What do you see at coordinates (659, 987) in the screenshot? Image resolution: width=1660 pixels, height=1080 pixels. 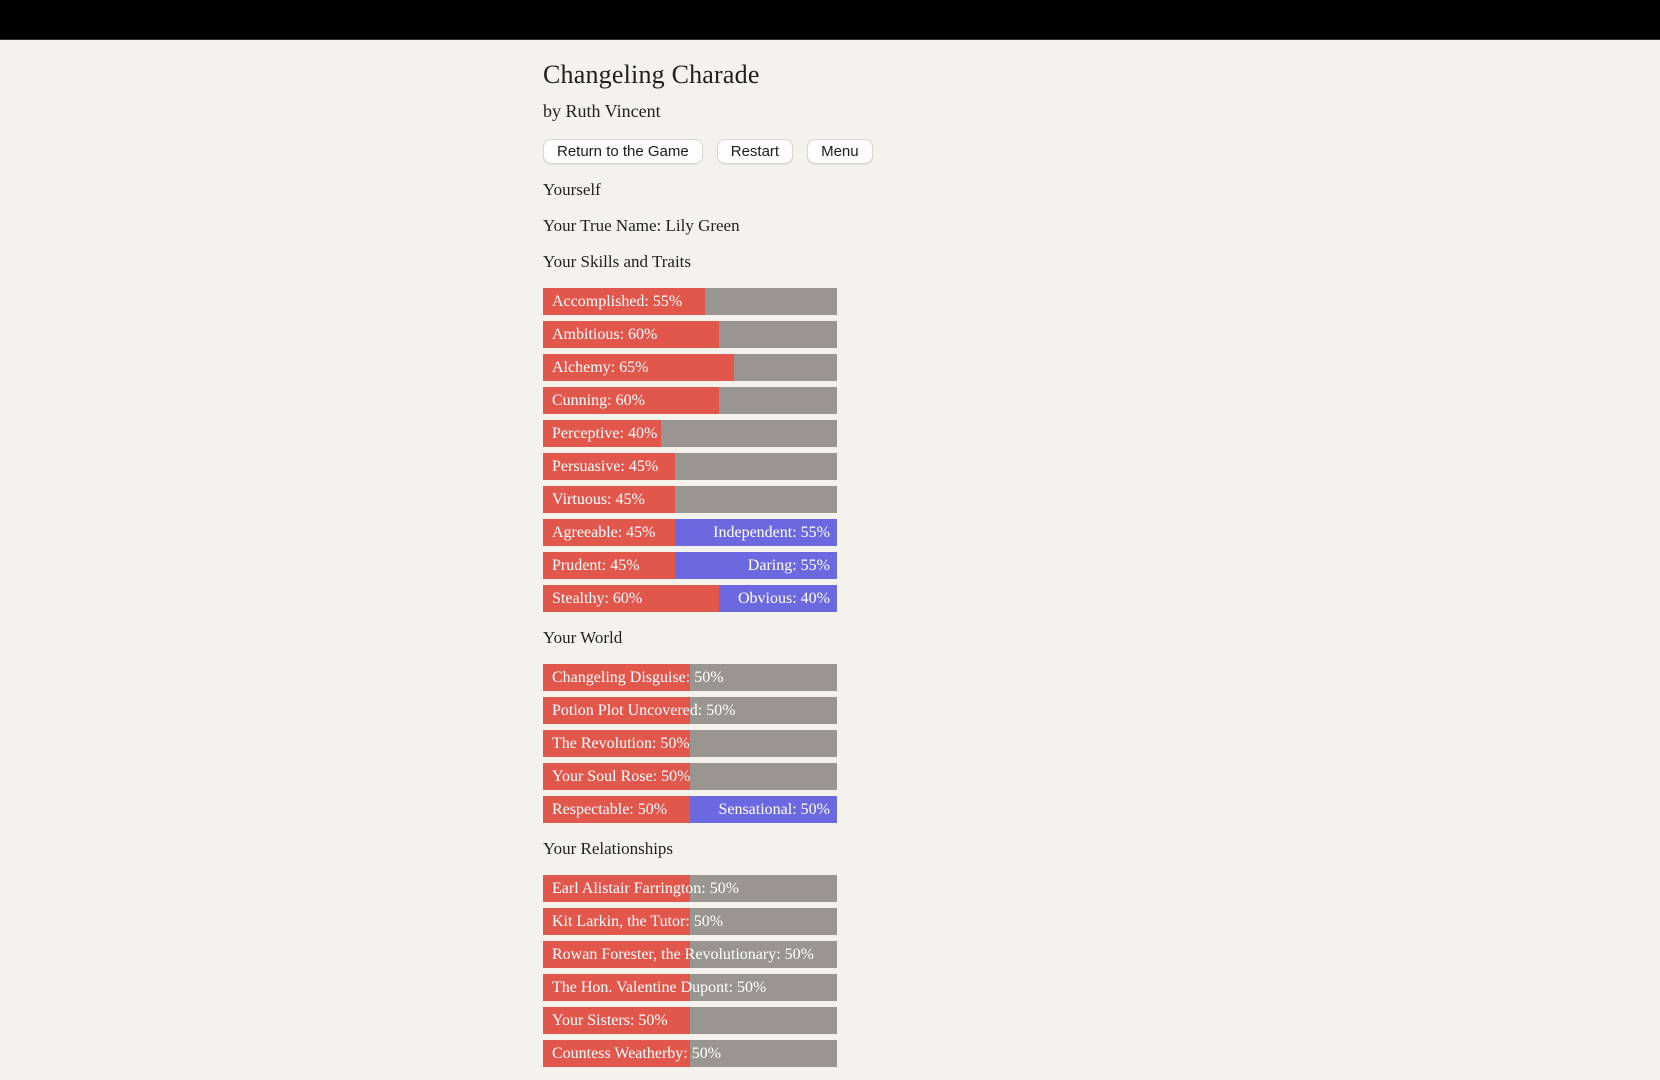 I see `stat-label: The Hon. Valentine Dupont: 50%` at bounding box center [659, 987].